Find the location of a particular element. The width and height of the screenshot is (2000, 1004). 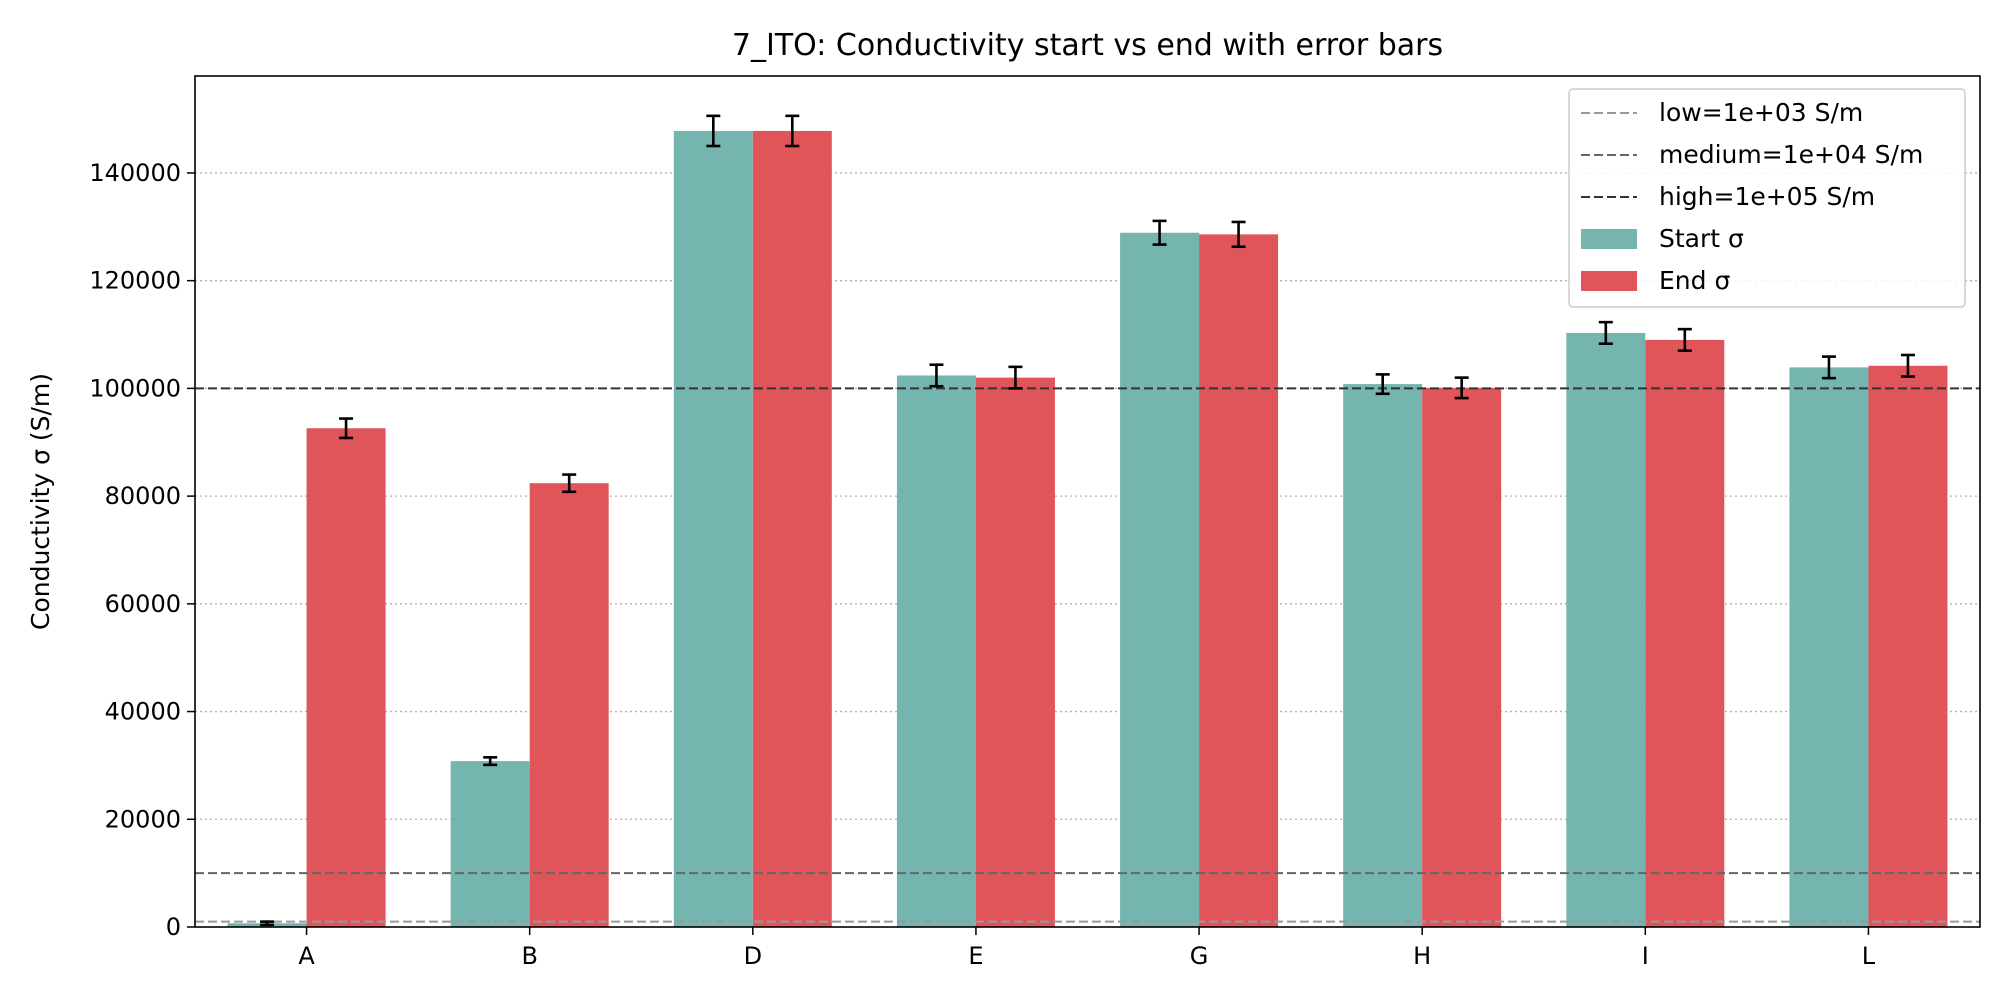

y-tick-label: 60000 is located at coordinates (143, 604).